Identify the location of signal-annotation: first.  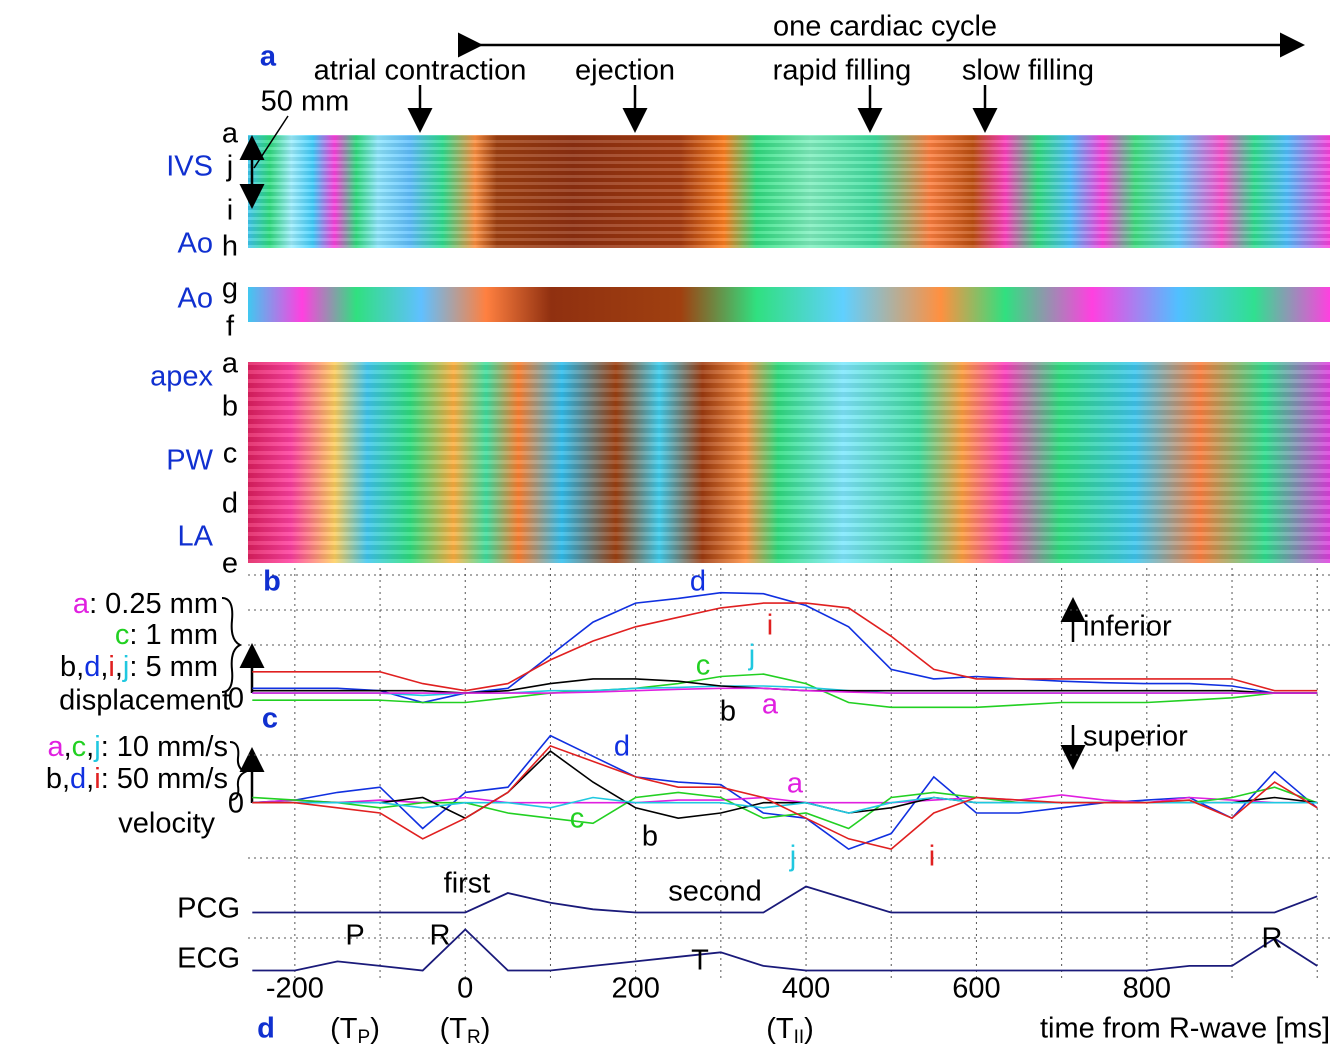
(467, 884).